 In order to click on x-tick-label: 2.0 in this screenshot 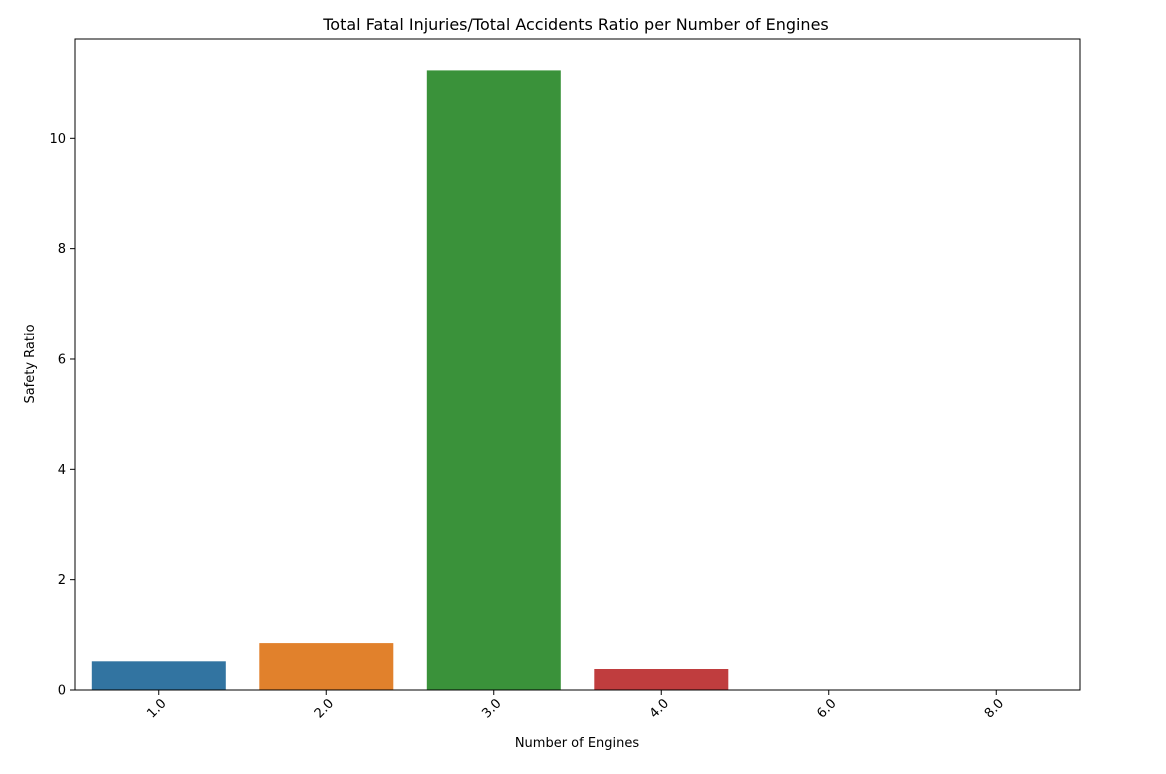, I will do `click(324, 708)`.